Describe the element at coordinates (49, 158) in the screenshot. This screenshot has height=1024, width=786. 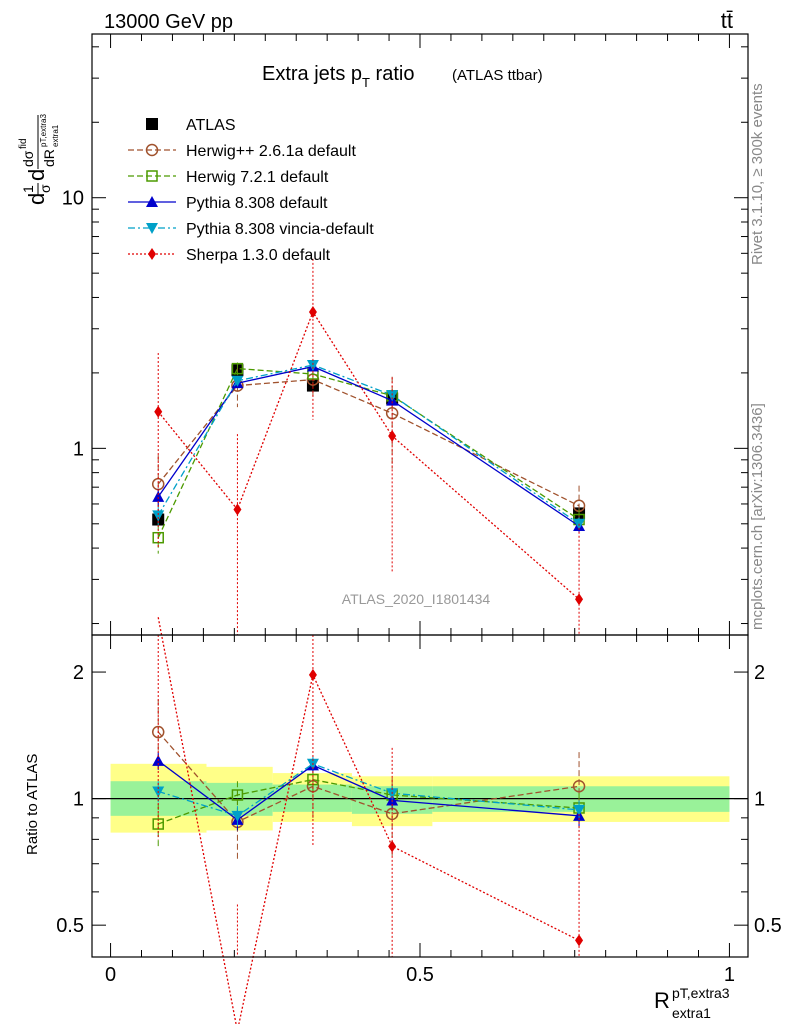
I see `svg-text: dR` at that location.